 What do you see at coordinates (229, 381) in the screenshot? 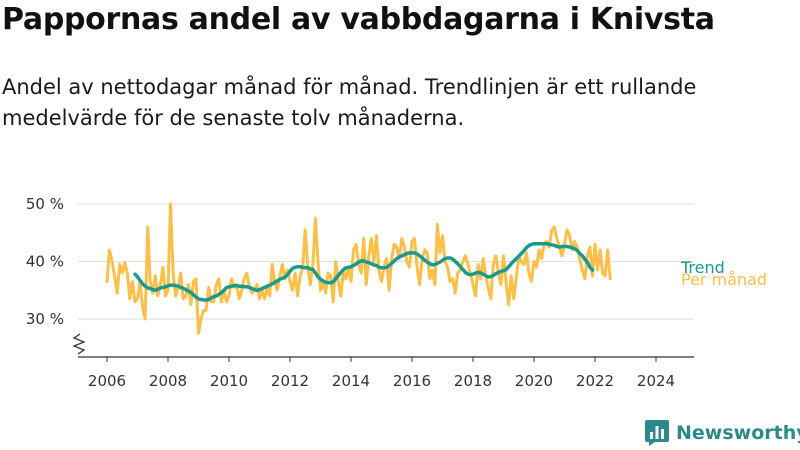
I see `x-tick-label: 2010` at bounding box center [229, 381].